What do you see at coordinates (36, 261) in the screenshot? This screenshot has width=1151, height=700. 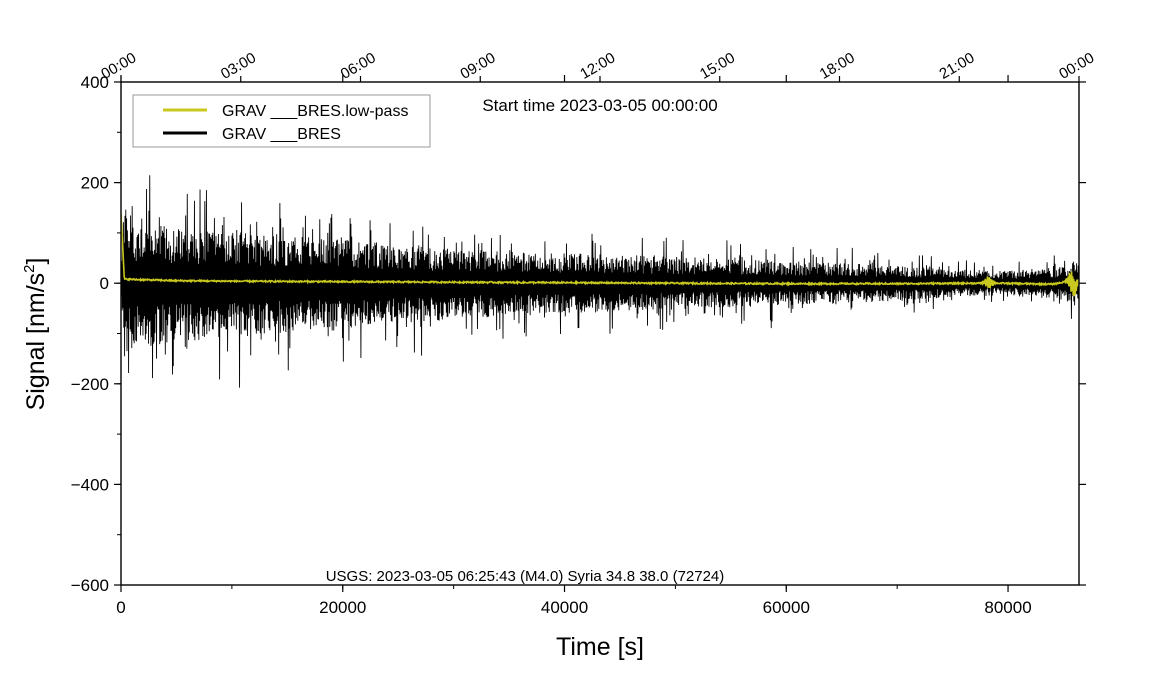 I see `y-axis-title-close: ]` at bounding box center [36, 261].